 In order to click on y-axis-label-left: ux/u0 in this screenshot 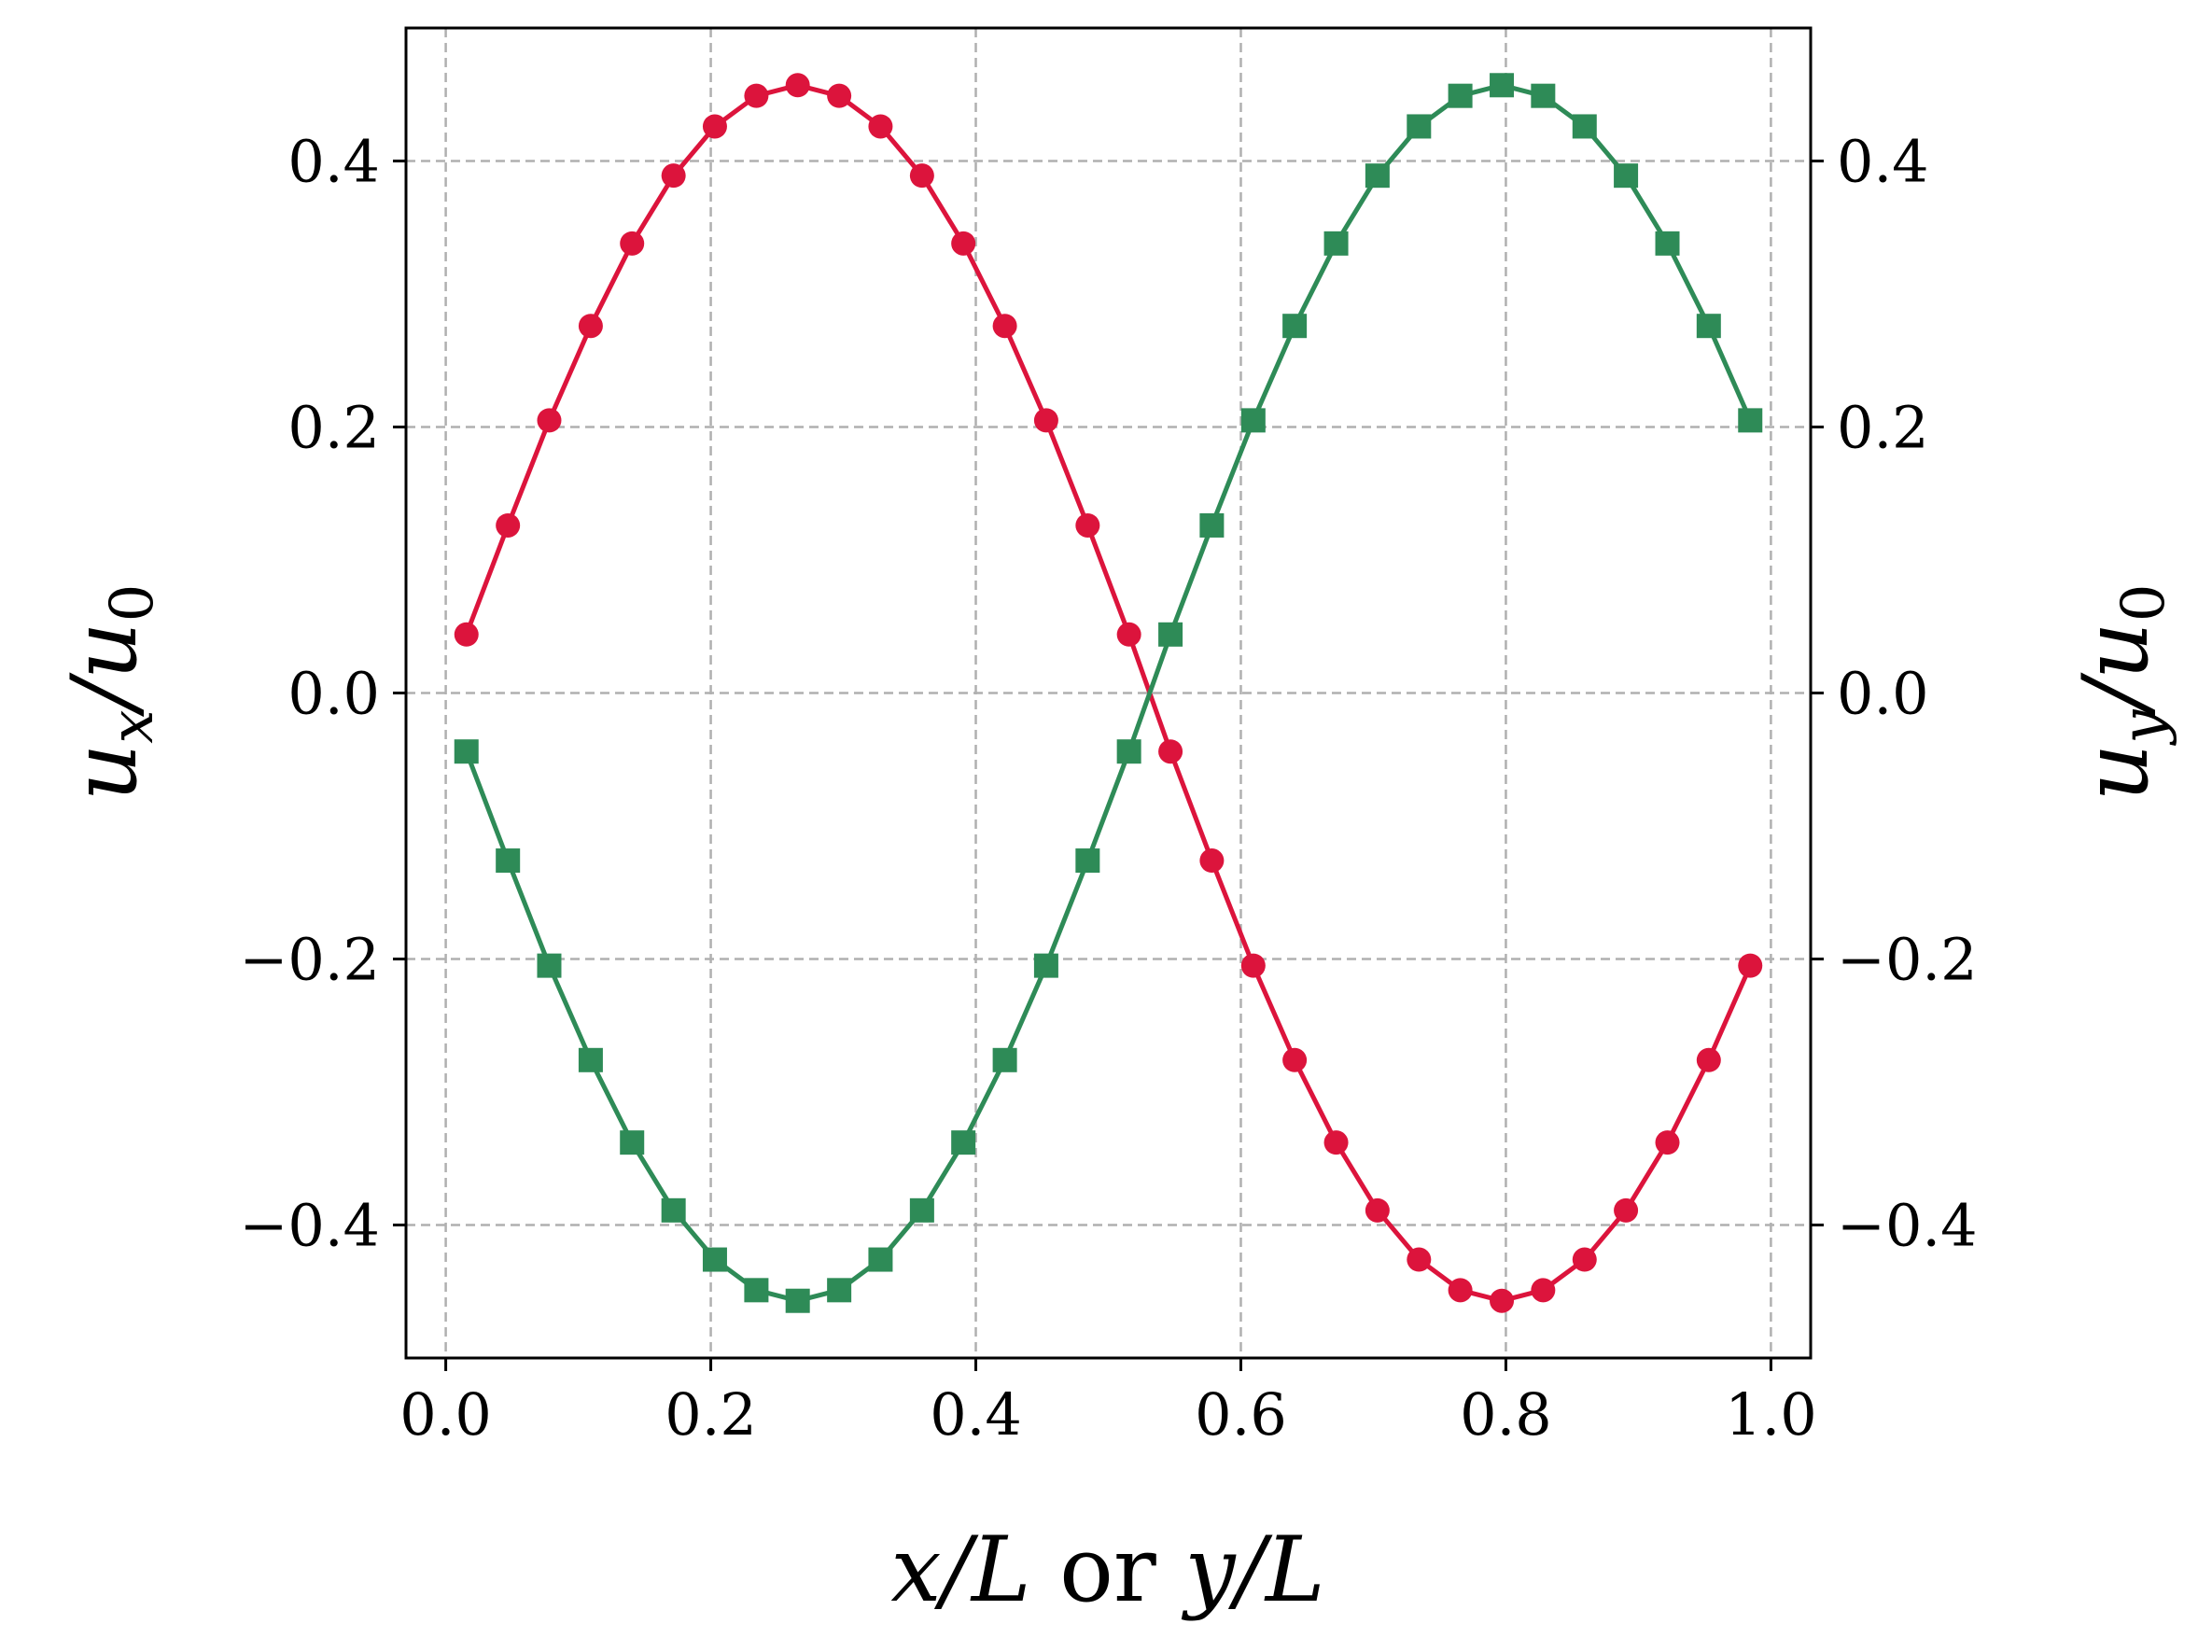, I will do `click(109, 693)`.